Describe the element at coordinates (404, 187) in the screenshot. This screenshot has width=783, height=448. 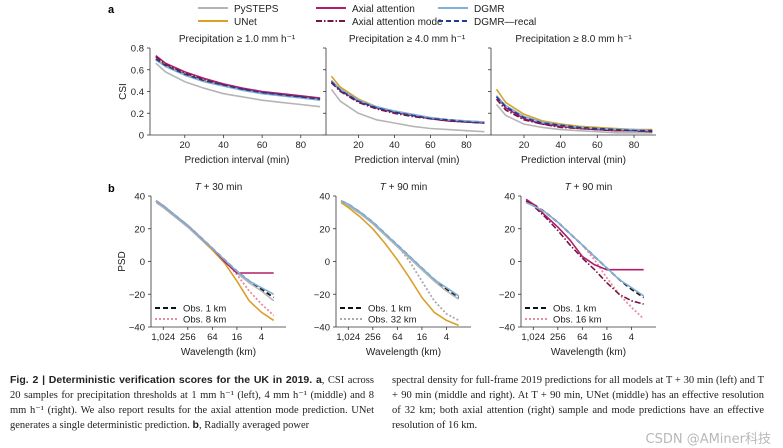
I see `chart-title: T + 90 min` at that location.